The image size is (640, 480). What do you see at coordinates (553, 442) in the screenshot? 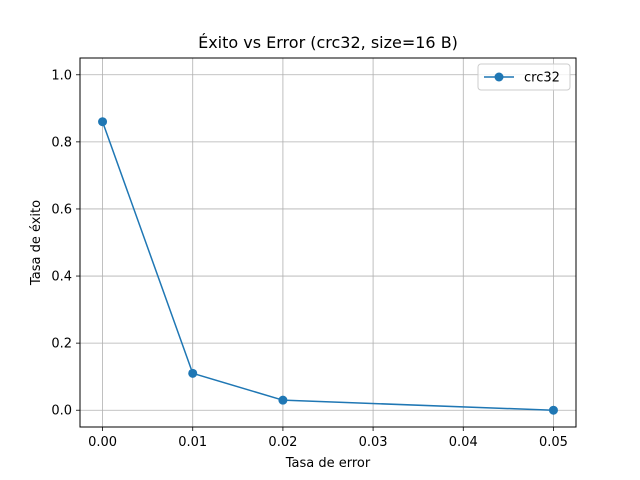
I see `x-tick-label: 0.05` at bounding box center [553, 442].